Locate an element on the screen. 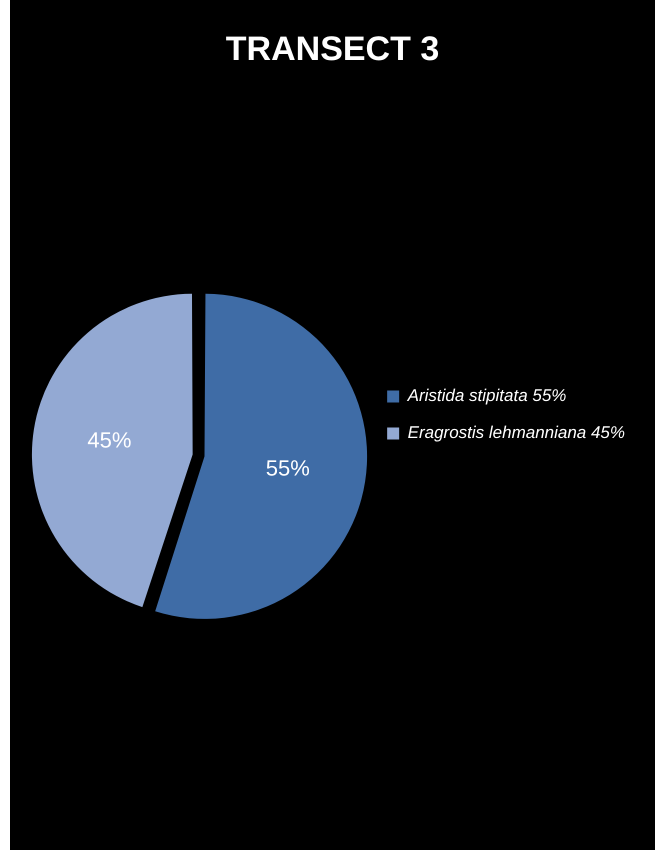 This screenshot has height=859, width=660. data-label: 45% is located at coordinates (109, 439).